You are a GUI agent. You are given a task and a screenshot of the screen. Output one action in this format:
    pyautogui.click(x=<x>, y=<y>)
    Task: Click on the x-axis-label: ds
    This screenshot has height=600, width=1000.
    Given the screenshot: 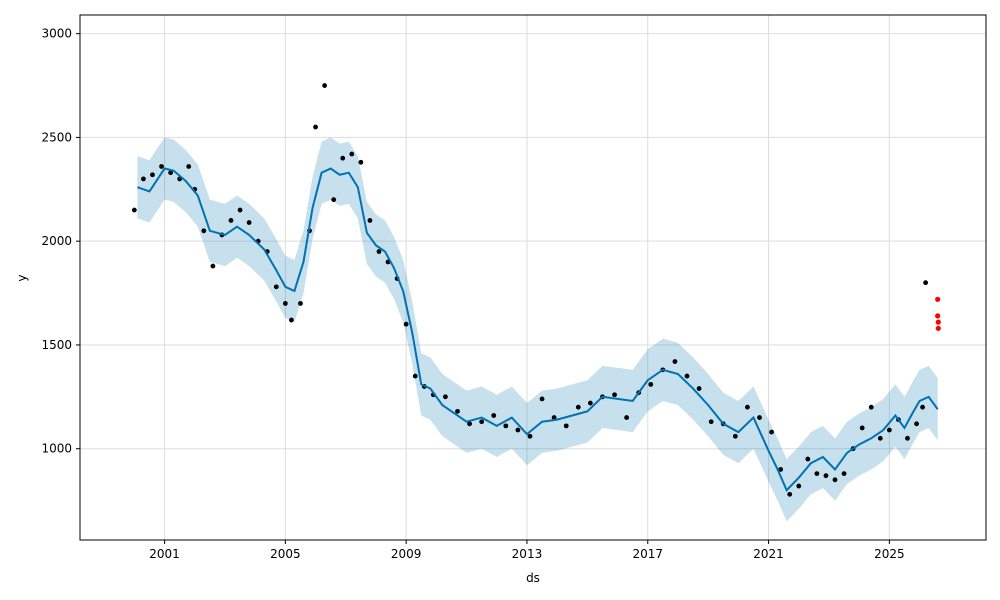 What is the action you would take?
    pyautogui.click(x=533, y=578)
    